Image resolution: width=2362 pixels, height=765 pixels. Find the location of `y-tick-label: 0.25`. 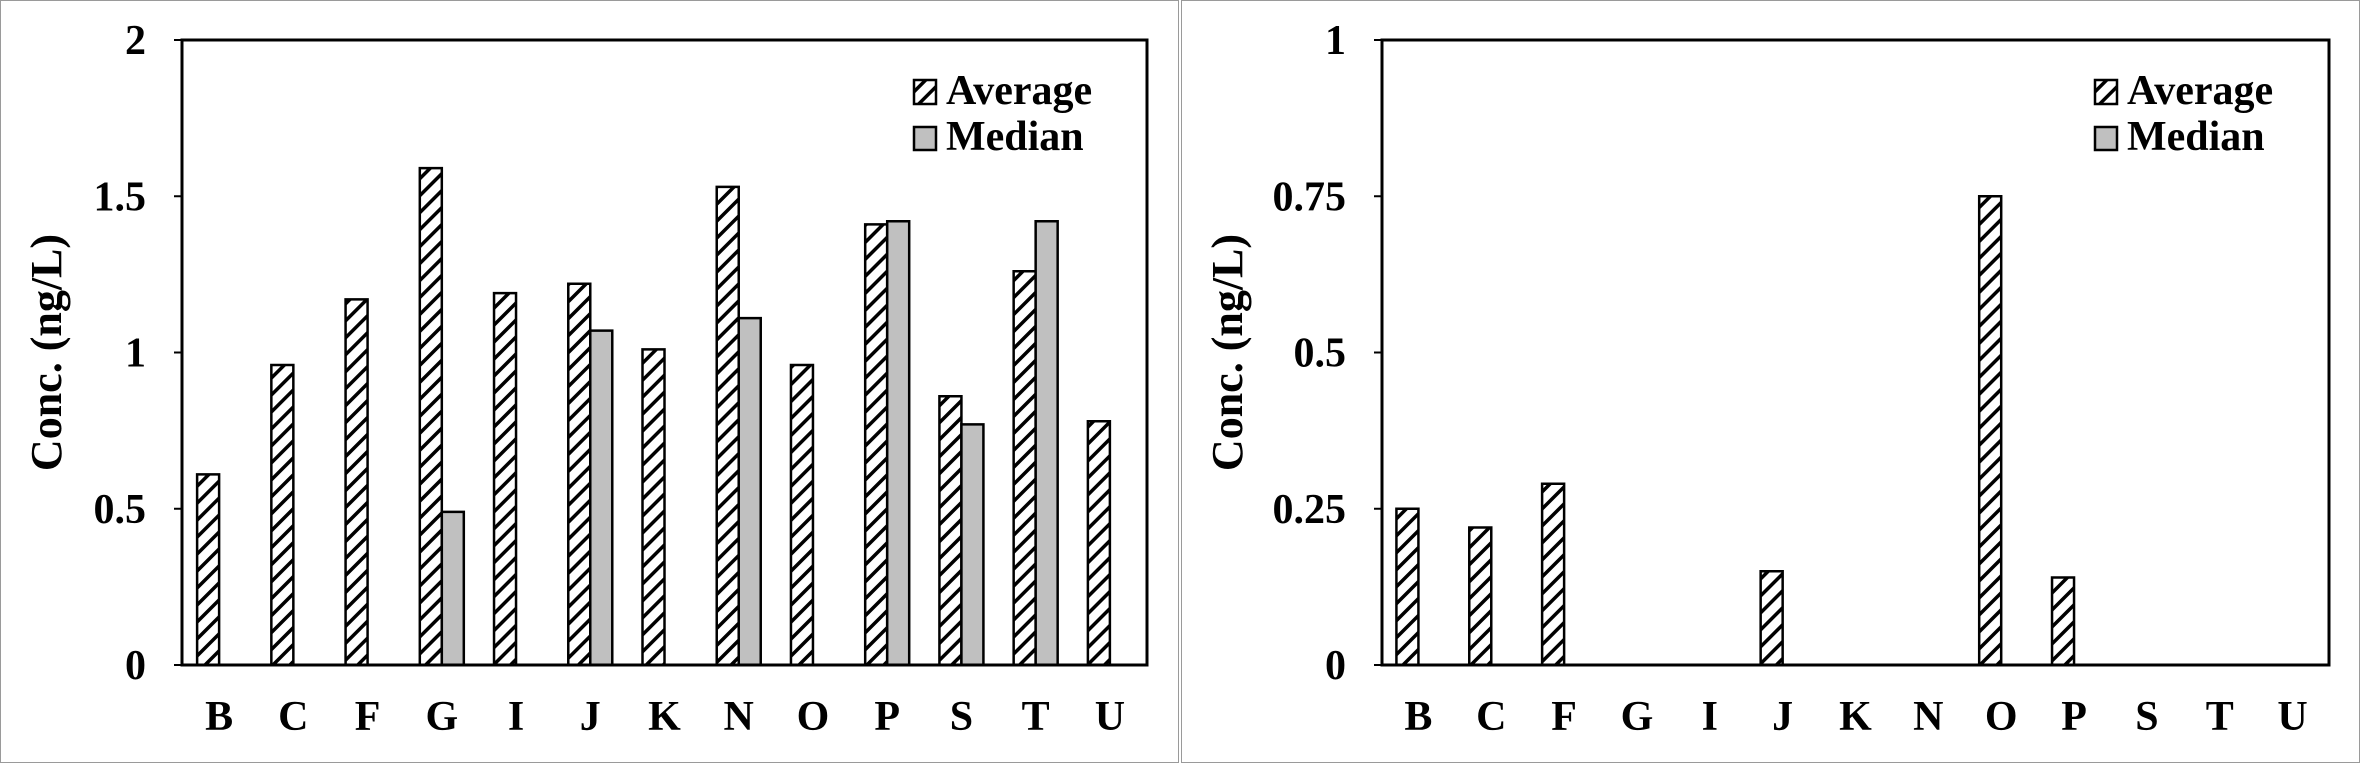

y-tick-label: 0.25 is located at coordinates (1310, 510).